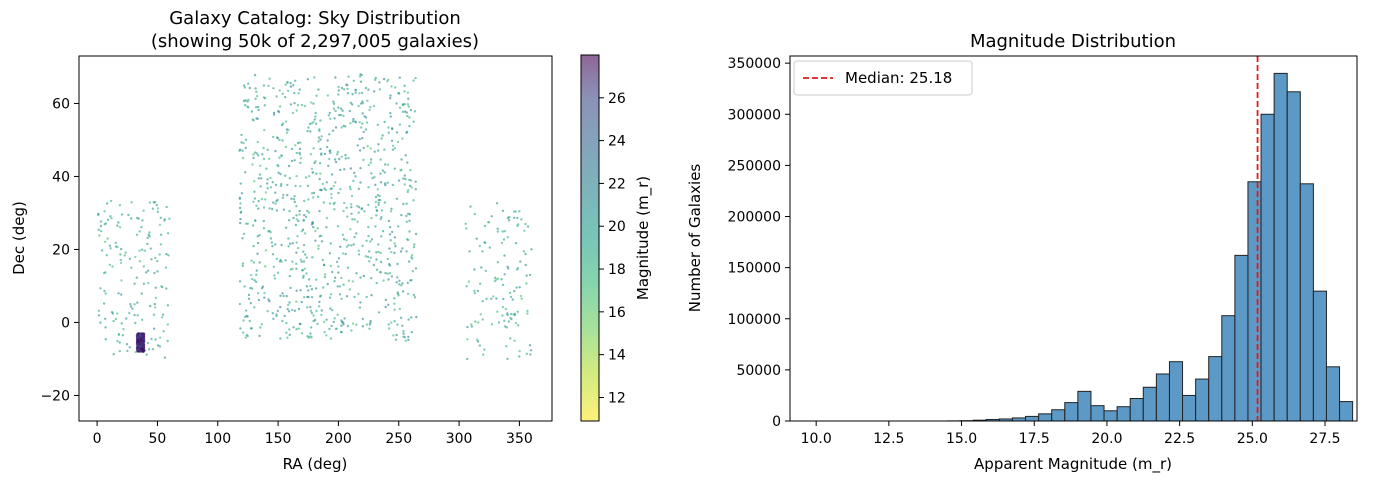 Image resolution: width=1384 pixels, height=483 pixels. I want to click on sky-x-tick-label: 200, so click(338, 439).